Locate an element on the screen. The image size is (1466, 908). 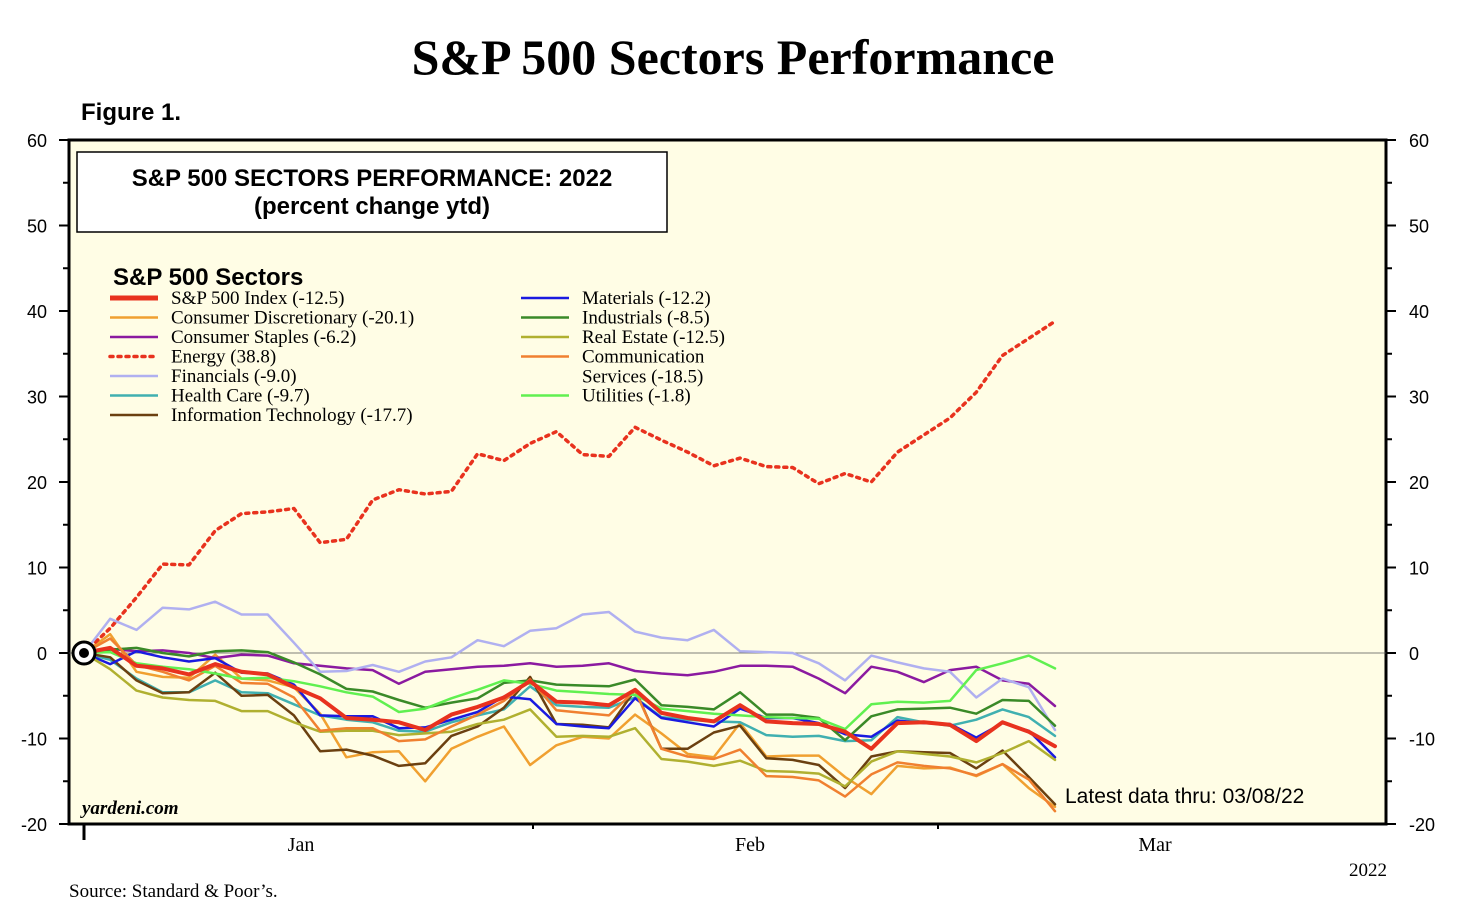
y-tick-label-right: 10 is located at coordinates (1419, 569).